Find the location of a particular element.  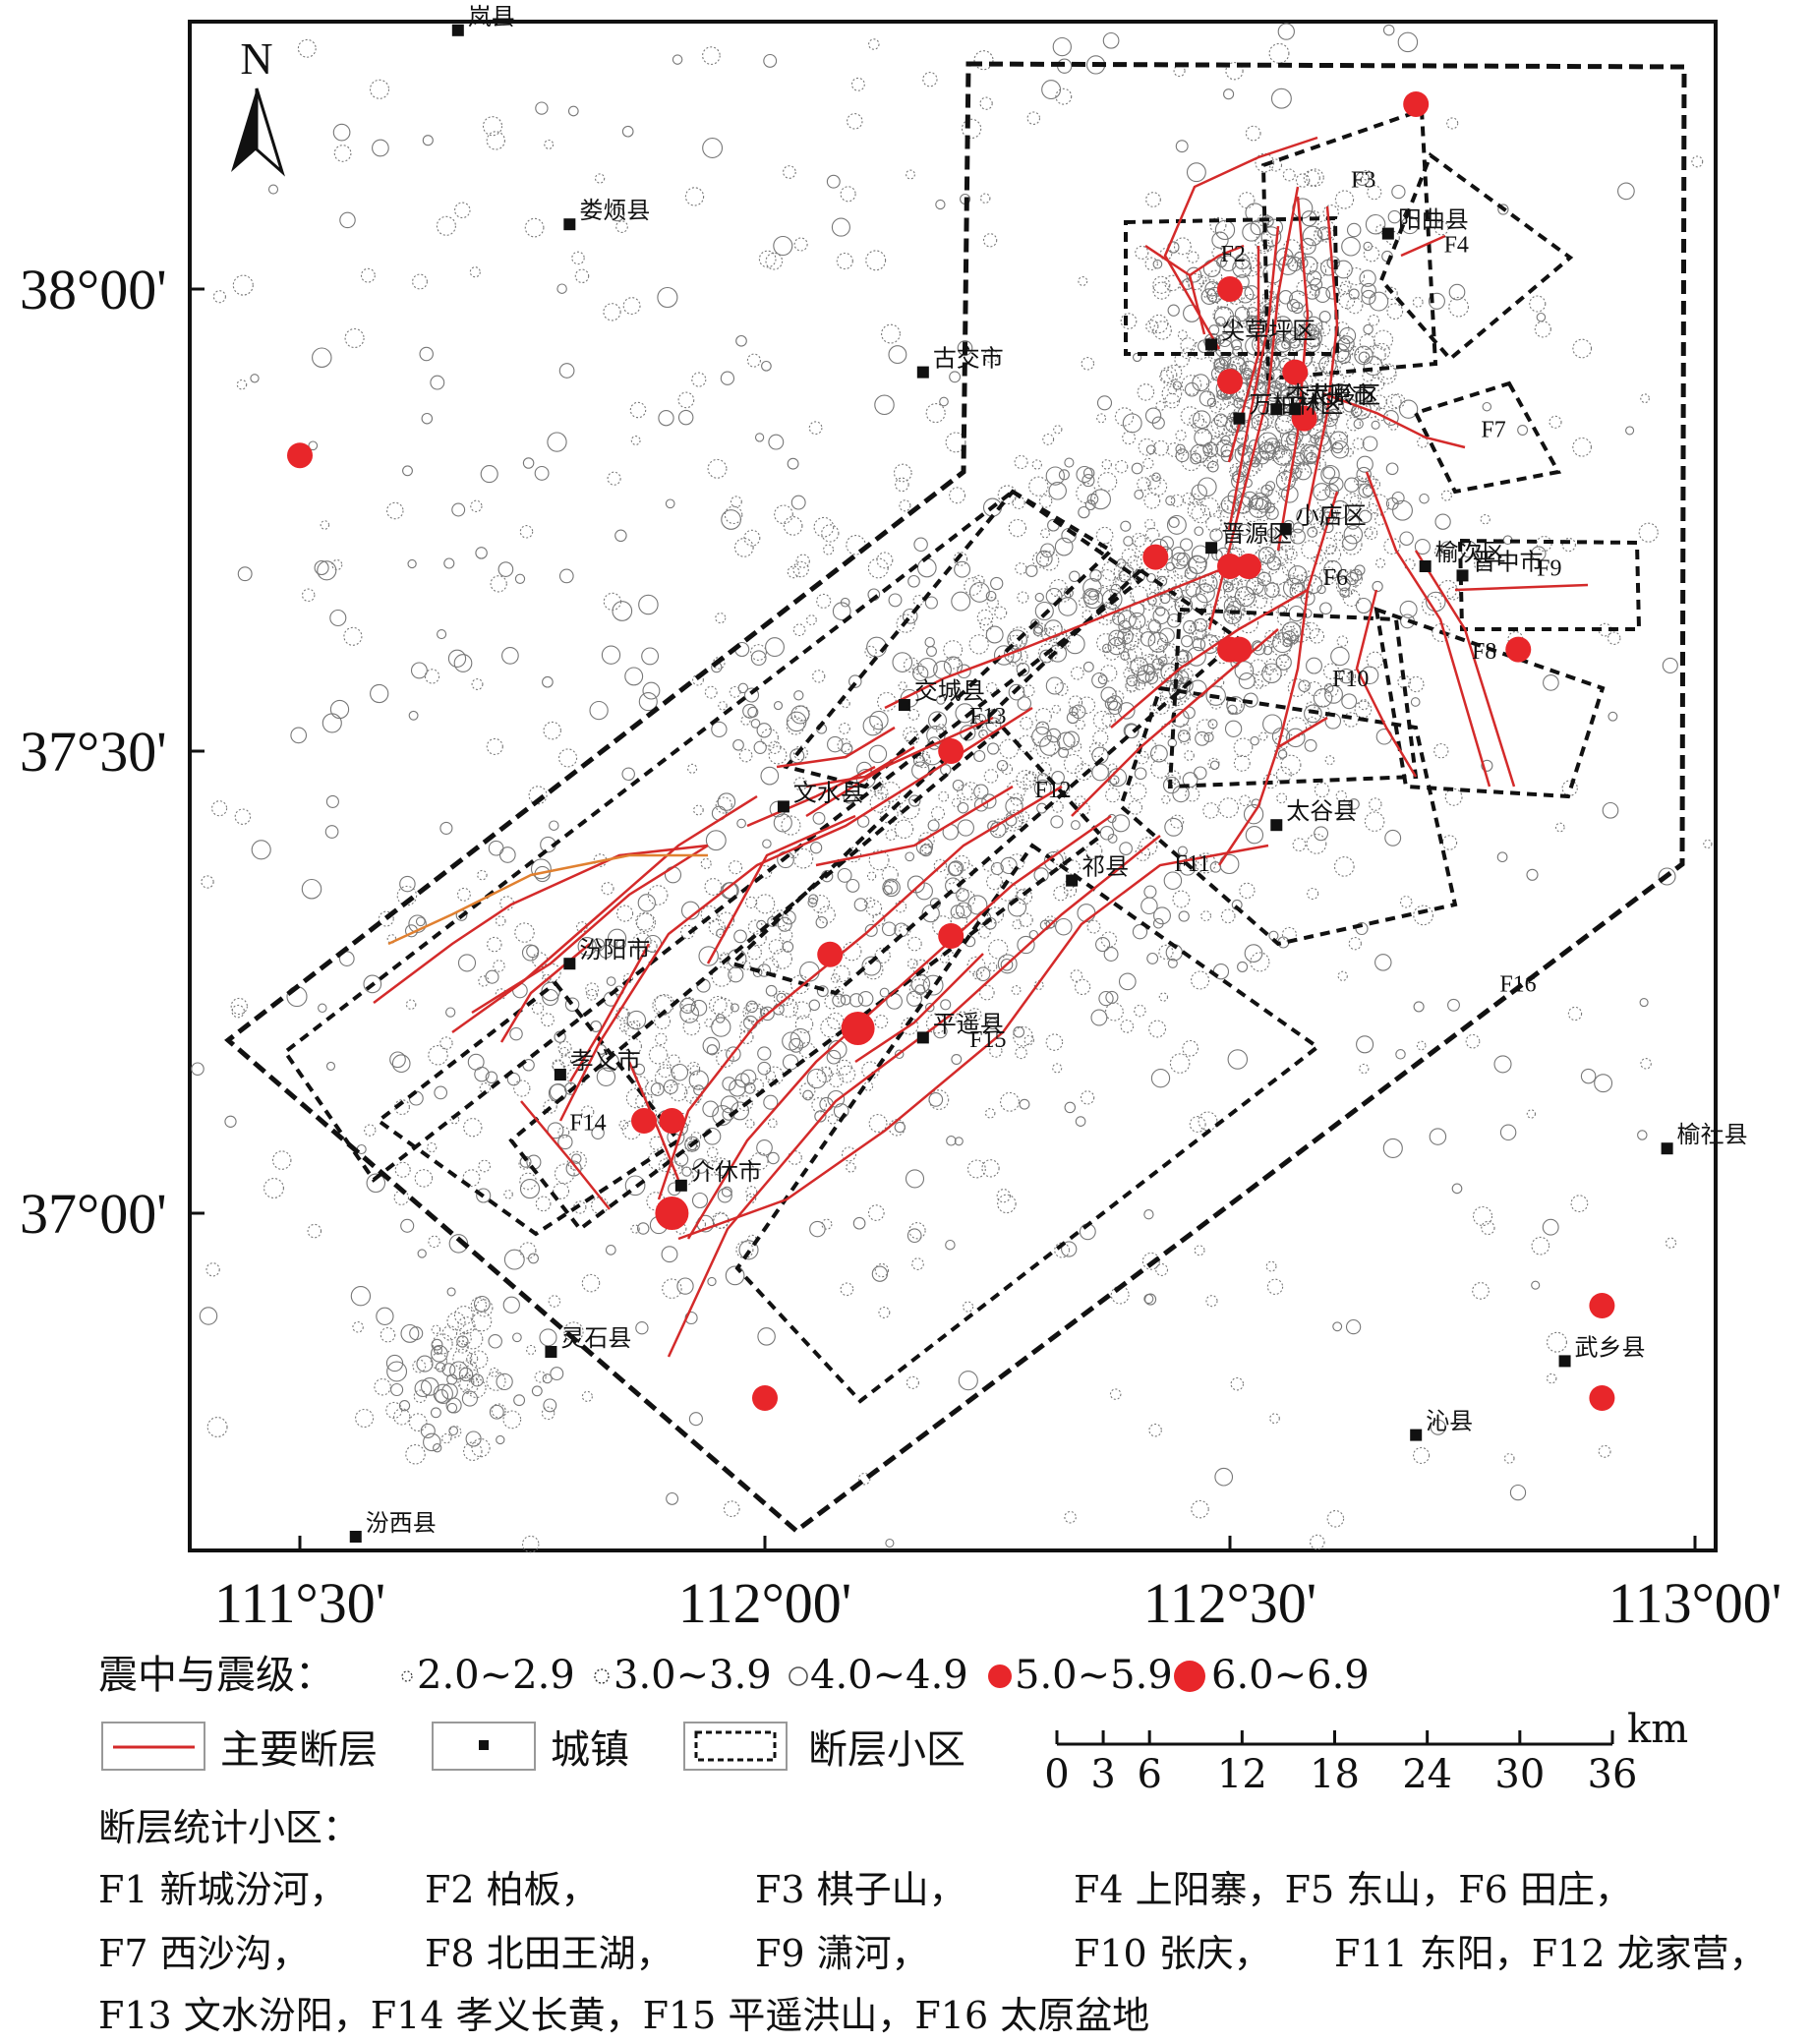

zone-list-line-2-c: F9 潇河， is located at coordinates (842, 1953).